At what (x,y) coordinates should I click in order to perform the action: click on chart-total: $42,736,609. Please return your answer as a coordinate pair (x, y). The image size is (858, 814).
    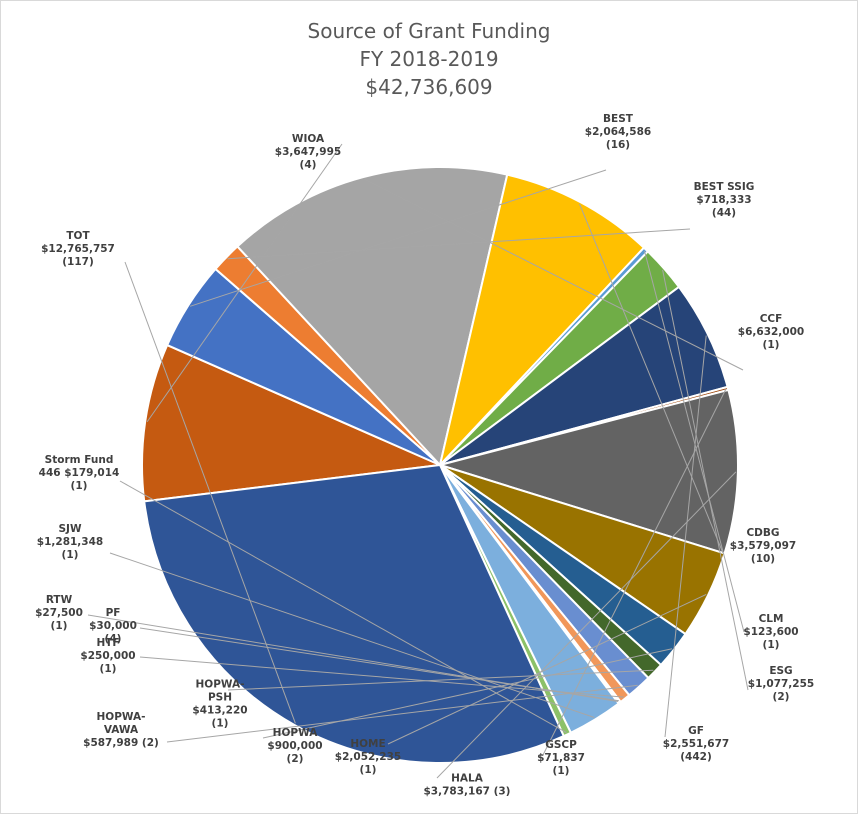
    Looking at the image, I should click on (429, 87).